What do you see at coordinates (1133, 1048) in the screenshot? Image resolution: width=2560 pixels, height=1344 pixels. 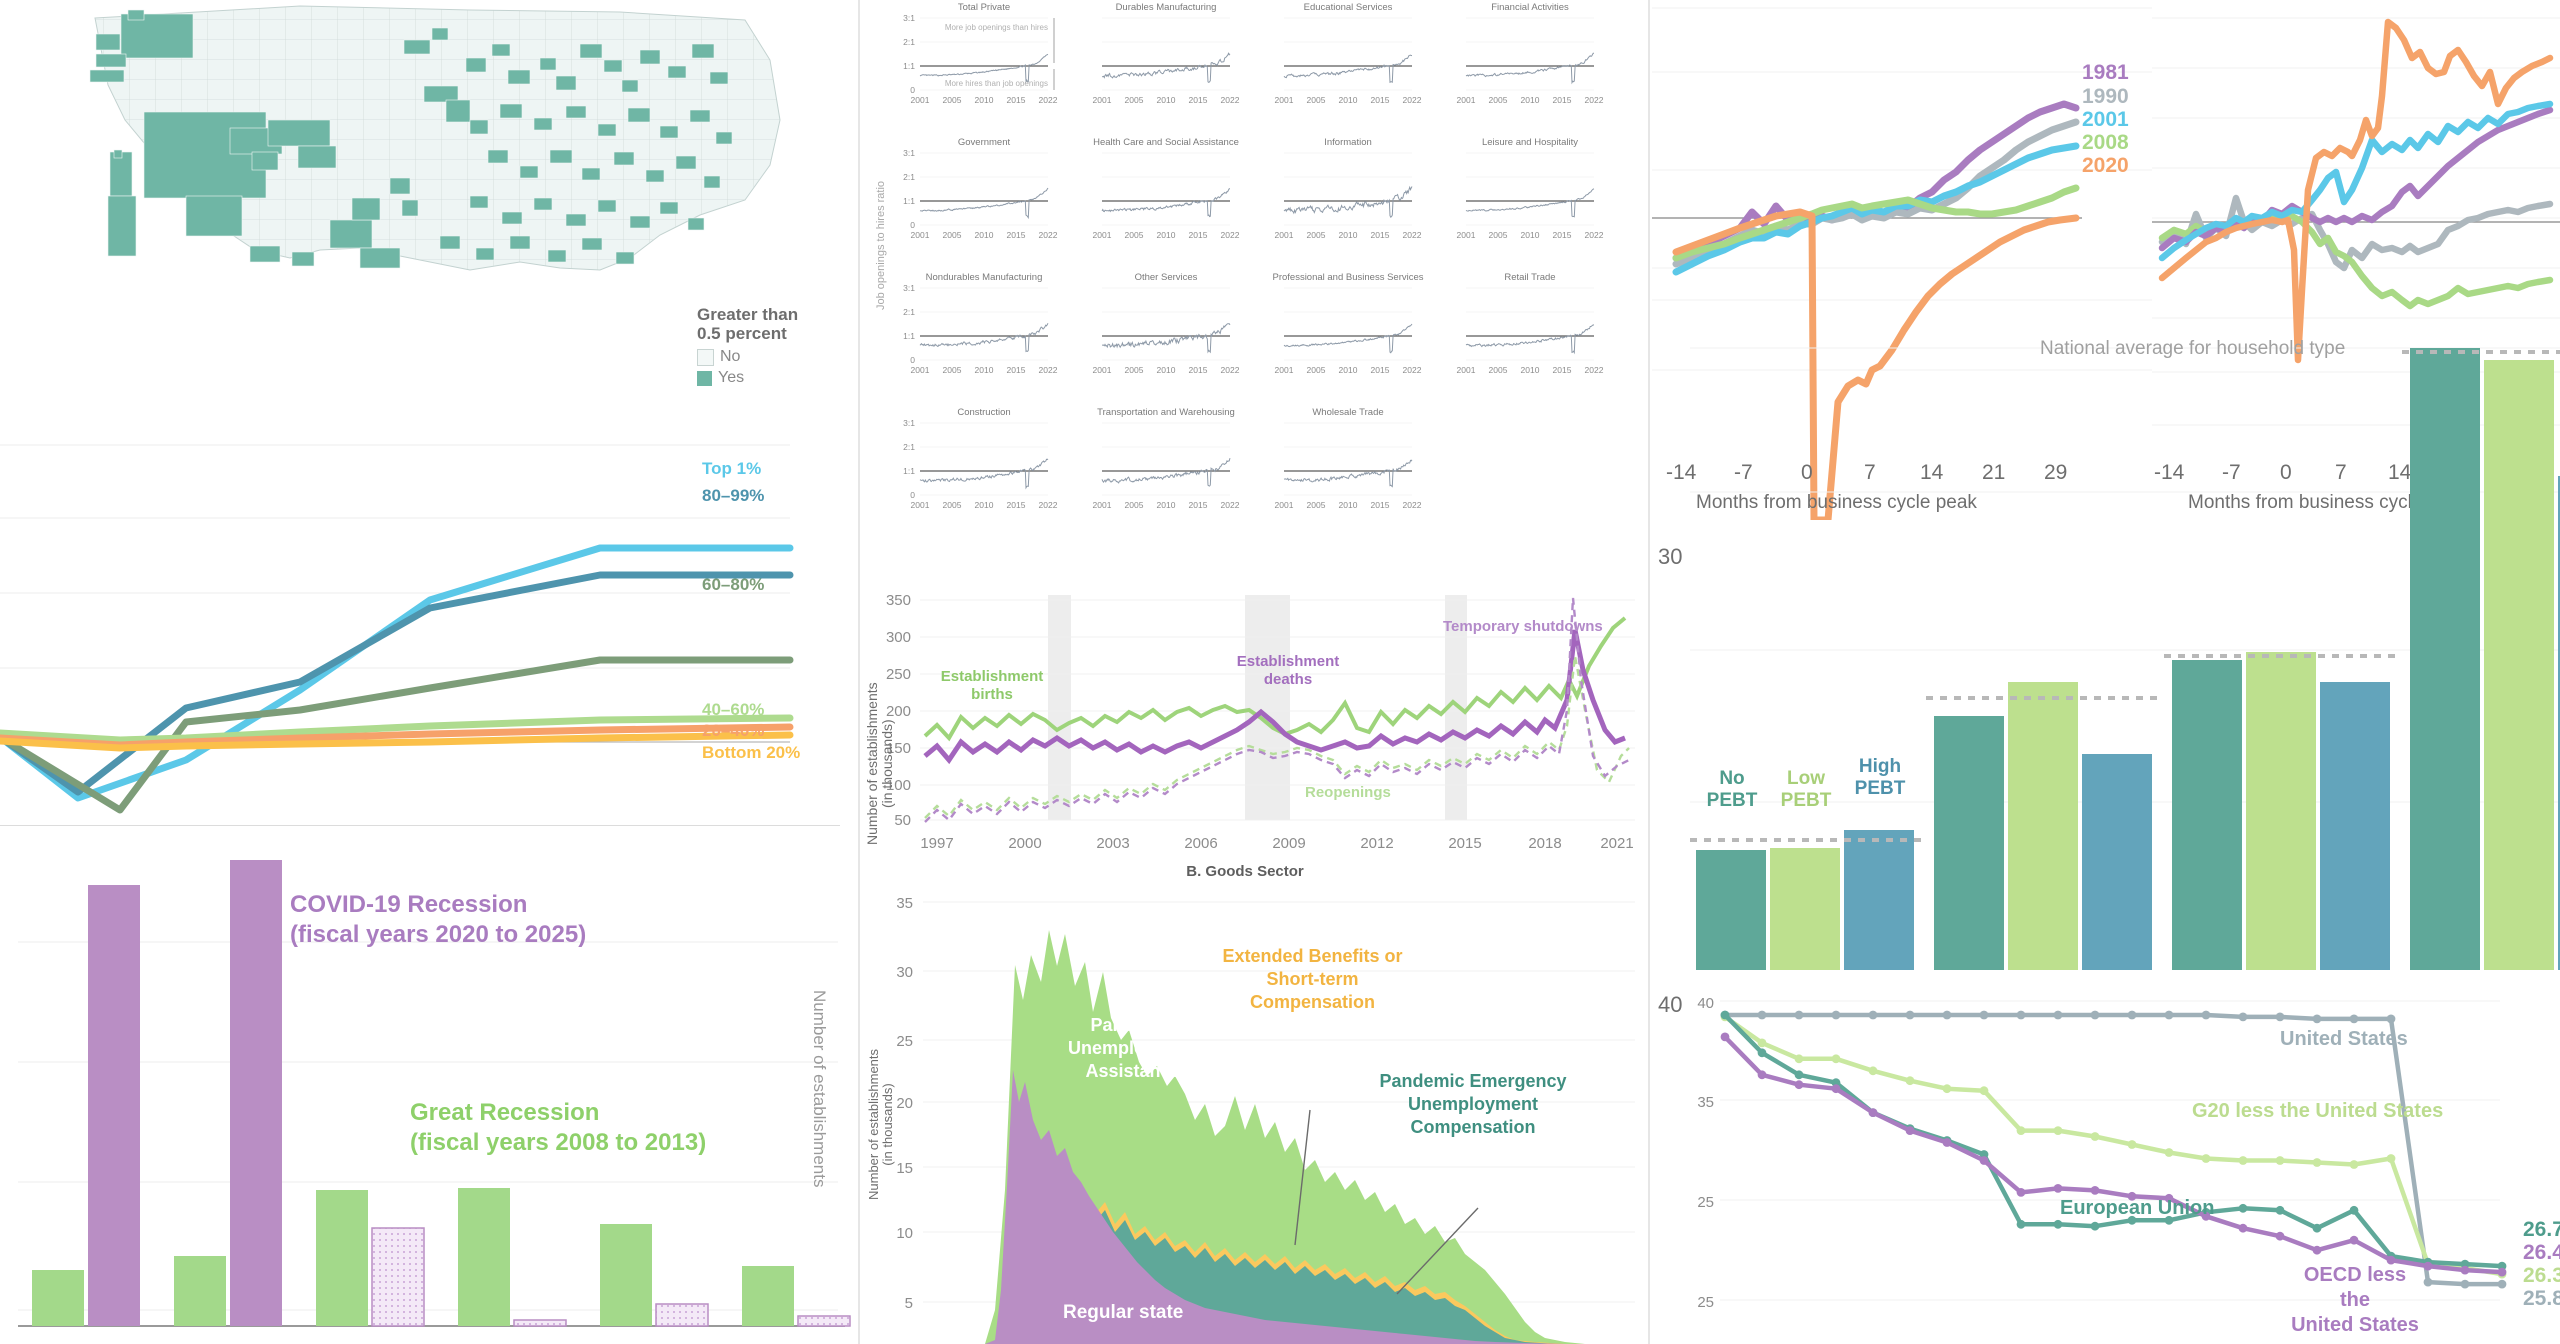 I see `ui-label-pua: Pandemic Unemployment Assistance` at bounding box center [1133, 1048].